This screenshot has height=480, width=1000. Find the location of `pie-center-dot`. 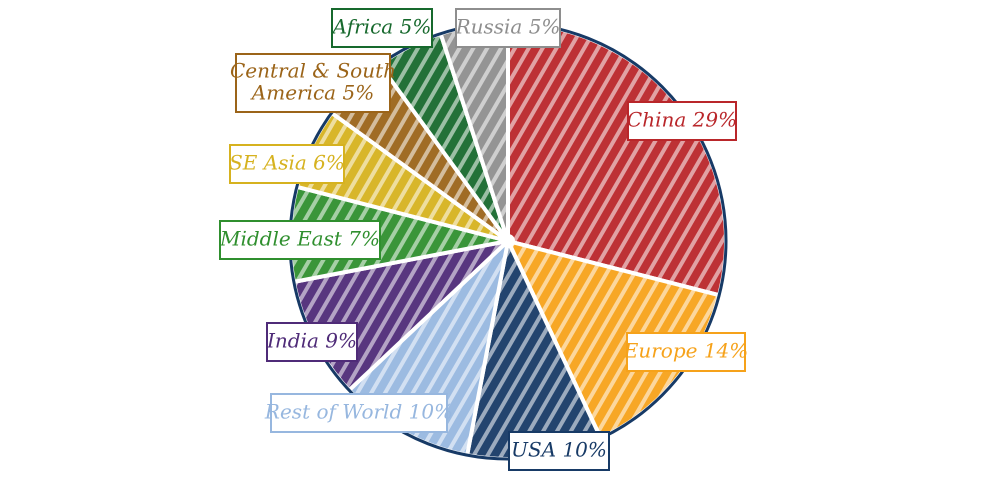

pie-center-dot is located at coordinates (508, 241).